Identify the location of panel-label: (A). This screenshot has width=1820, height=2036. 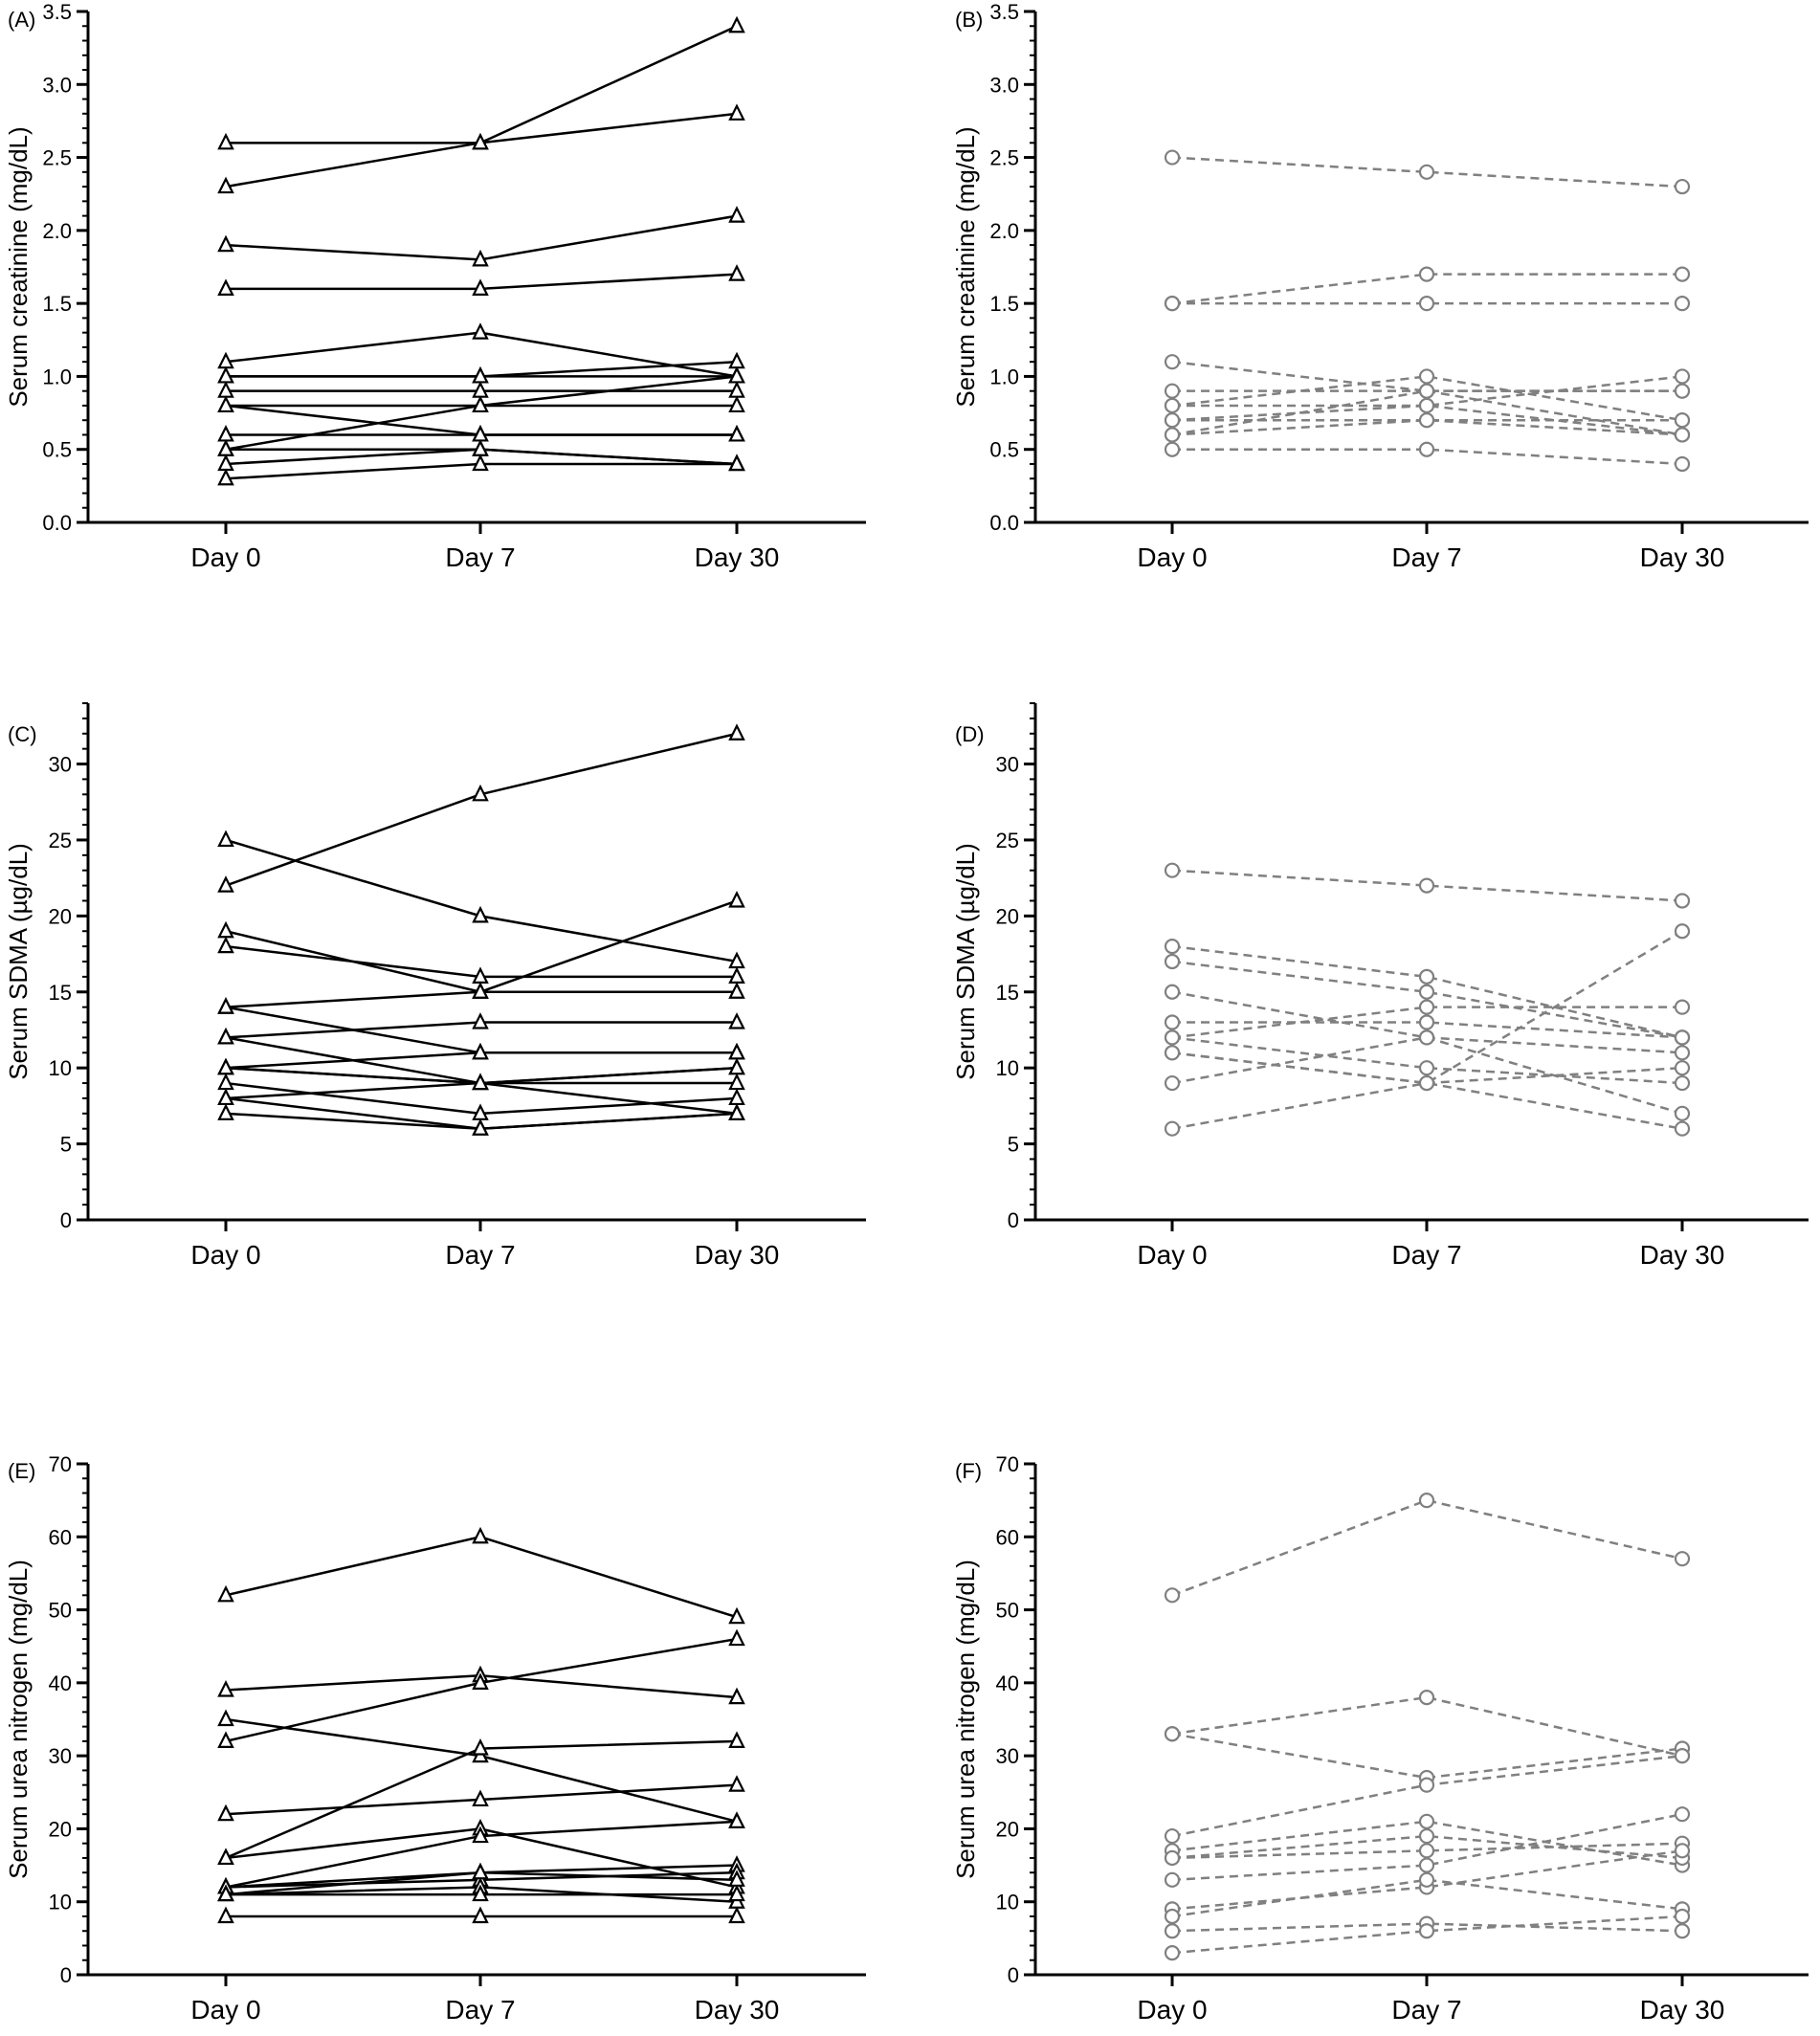
(22, 20).